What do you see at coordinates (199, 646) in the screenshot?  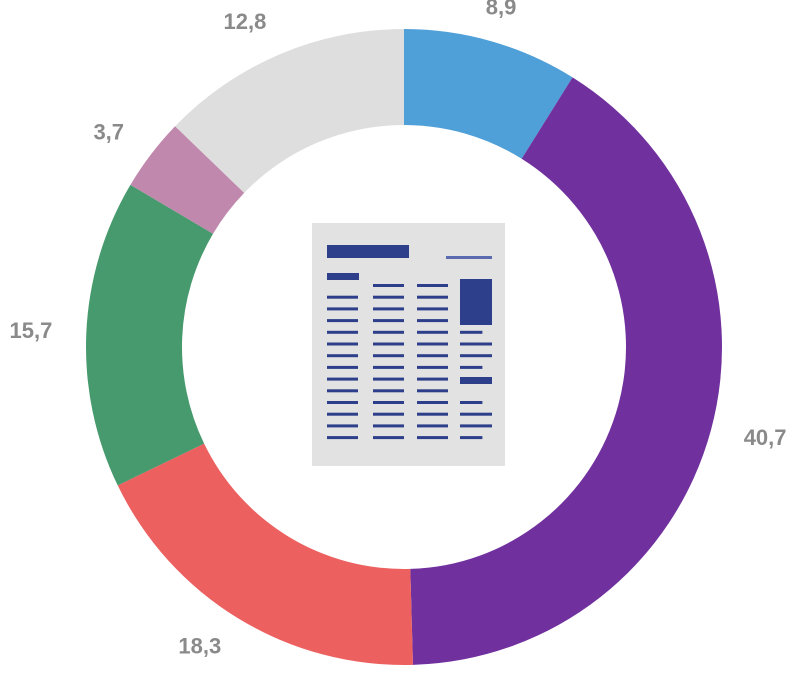 I see `data-label: 18,3` at bounding box center [199, 646].